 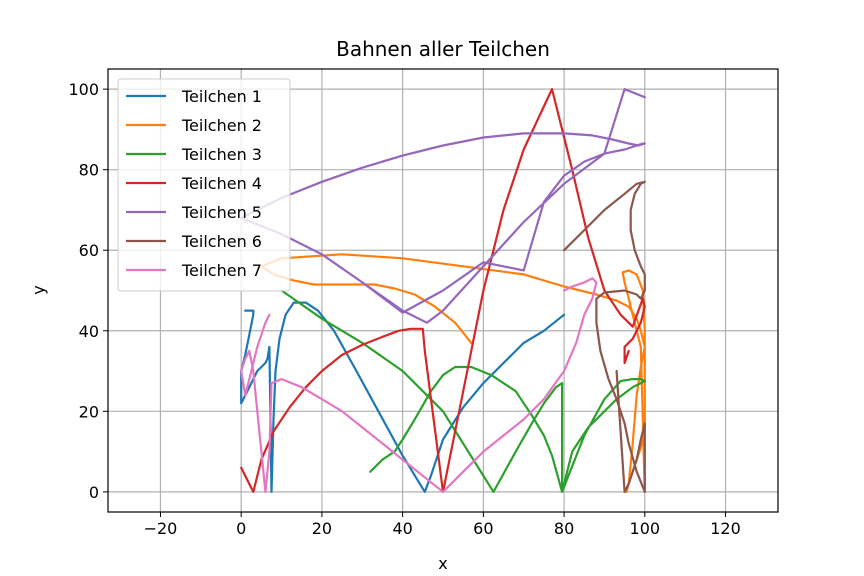 I want to click on y-tick-label: 100, so click(x=83, y=89).